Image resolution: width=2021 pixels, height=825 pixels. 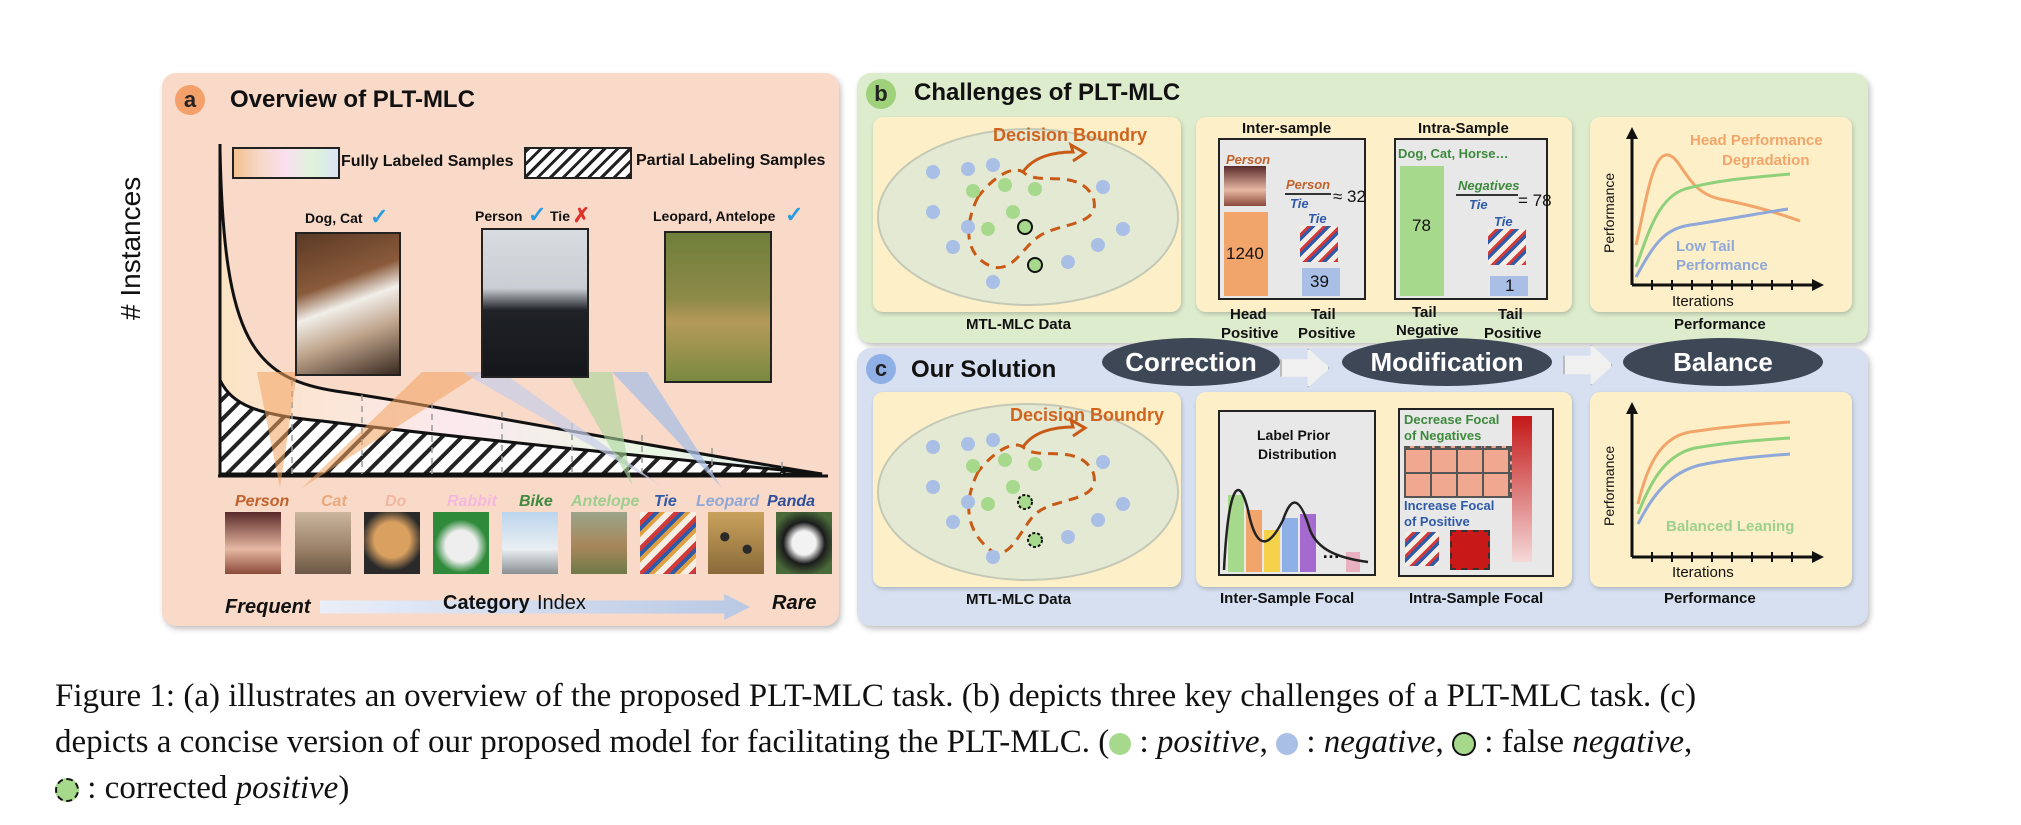 I want to click on caption-line3: : corrected positive), so click(x=1025, y=788).